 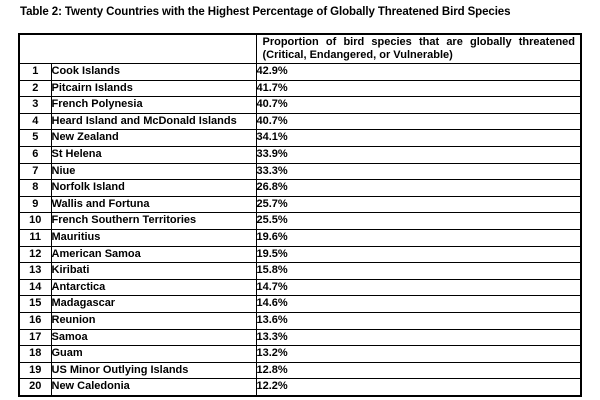 I want to click on rank-cell: 1, so click(x=35, y=72).